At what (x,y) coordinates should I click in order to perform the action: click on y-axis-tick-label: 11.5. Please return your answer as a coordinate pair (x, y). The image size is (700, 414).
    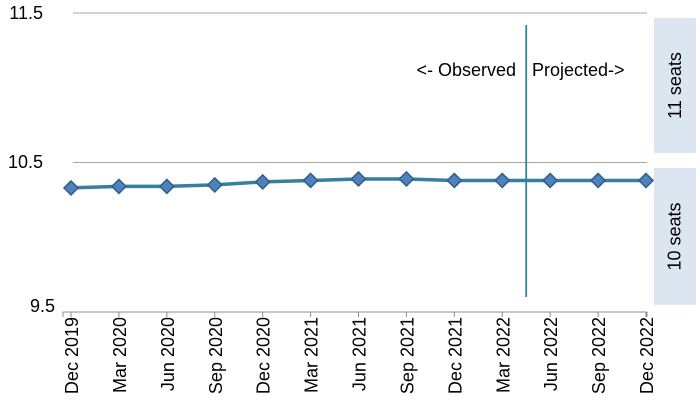
    Looking at the image, I should click on (26, 13).